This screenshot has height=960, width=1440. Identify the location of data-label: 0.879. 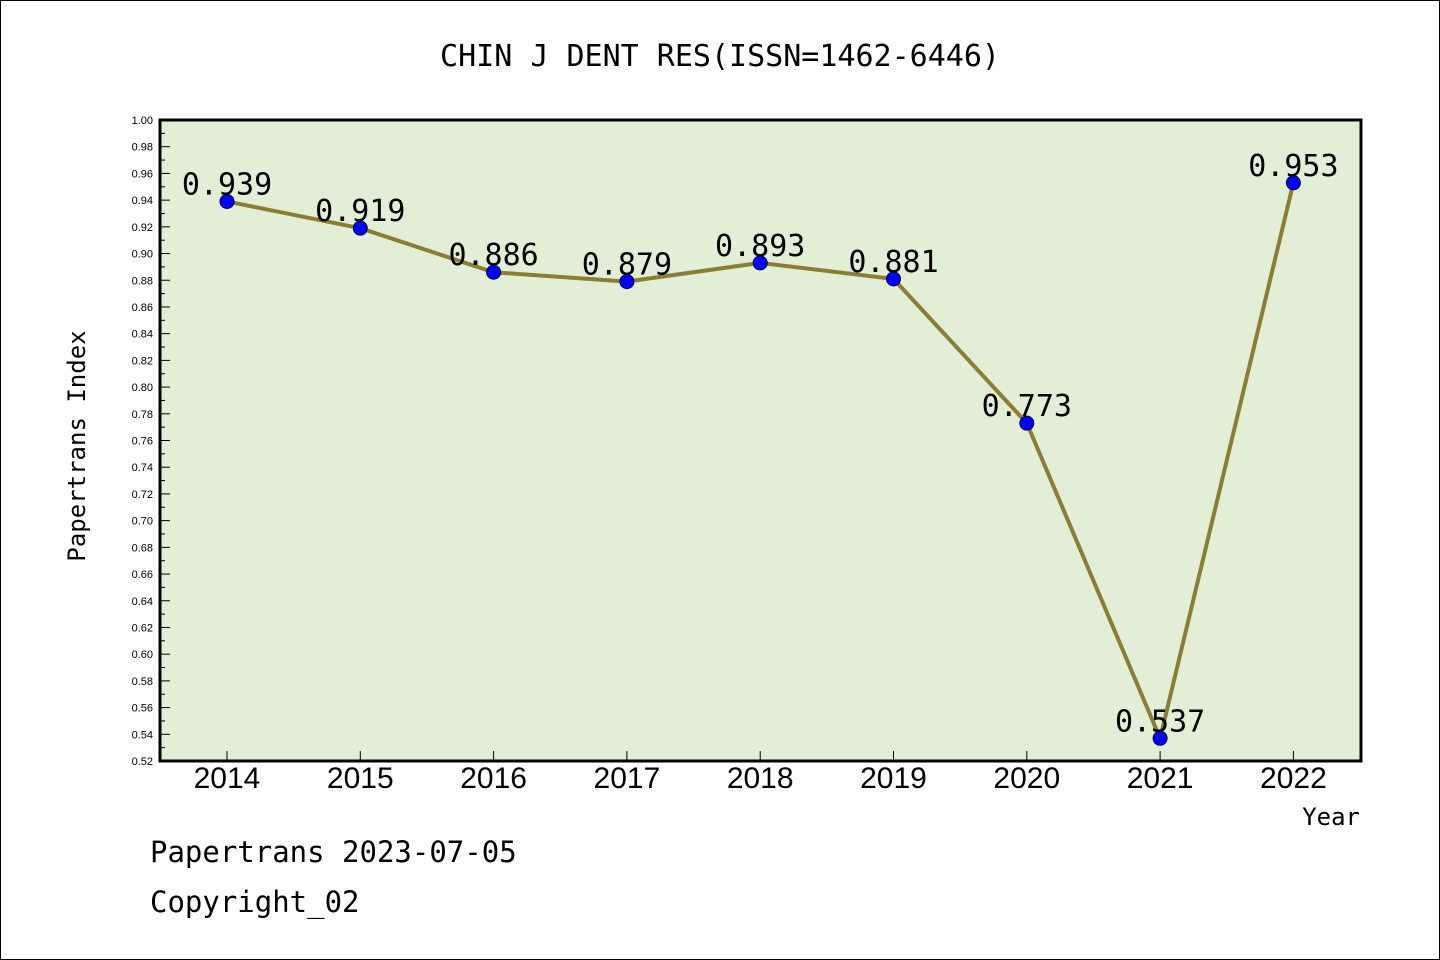
(627, 265).